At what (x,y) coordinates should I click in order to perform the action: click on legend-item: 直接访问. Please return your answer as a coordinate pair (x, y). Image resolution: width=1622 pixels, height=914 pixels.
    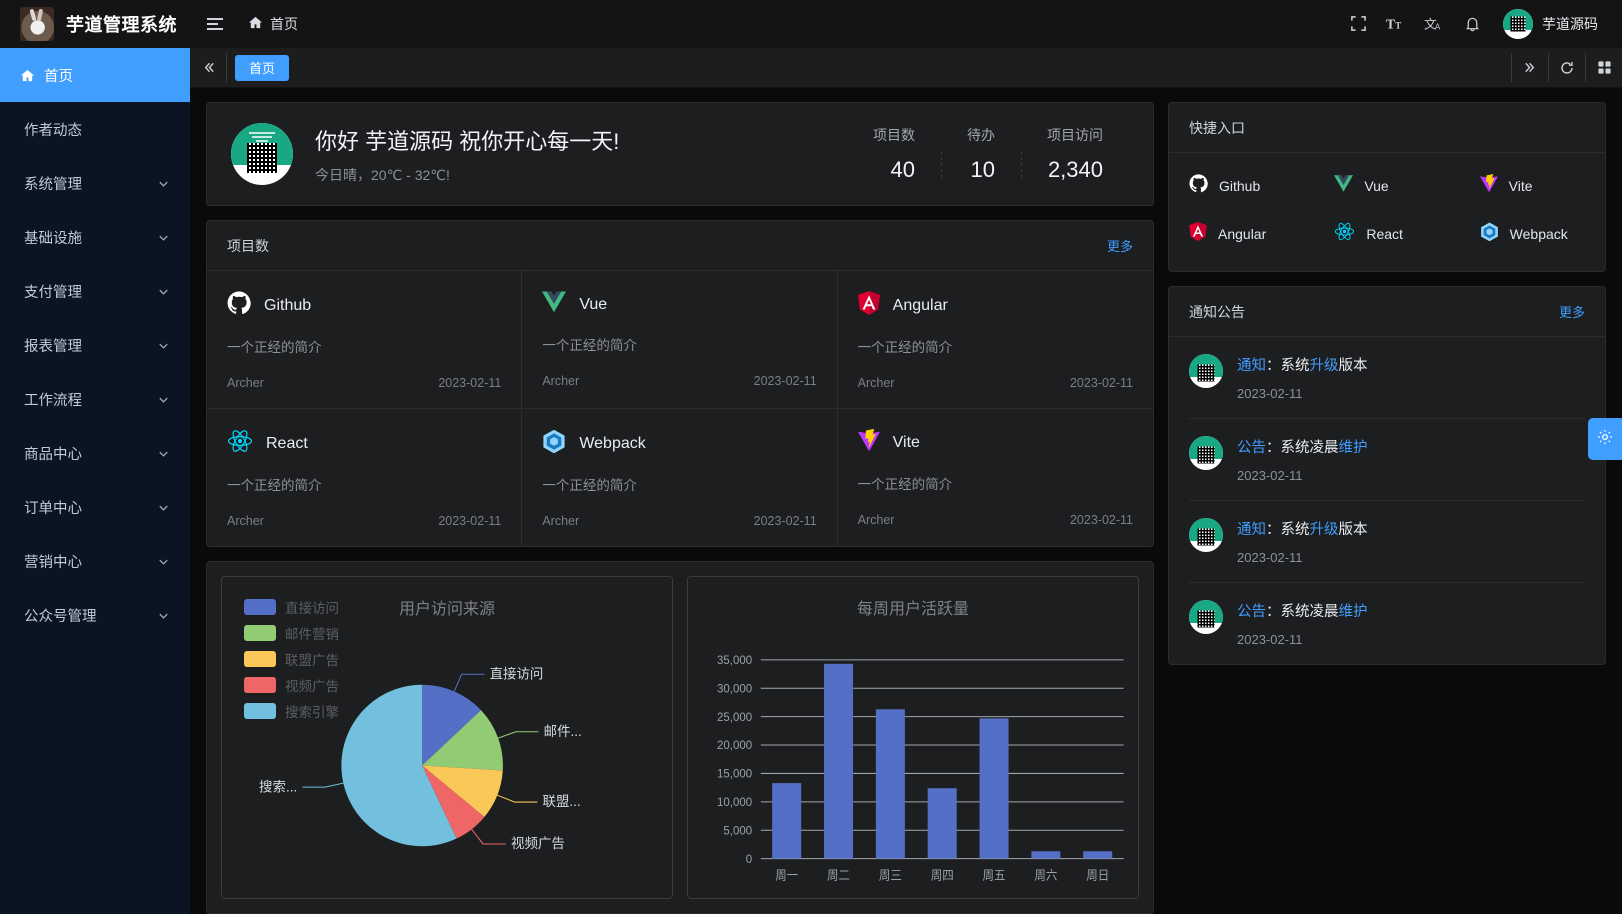
    Looking at the image, I should click on (291, 607).